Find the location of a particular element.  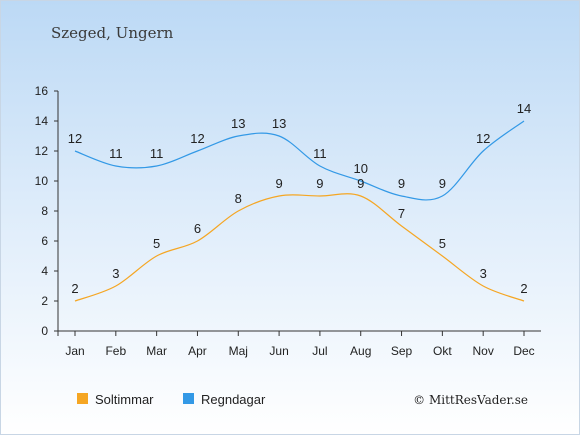

data-label-regndagar: 10 is located at coordinates (360, 168).